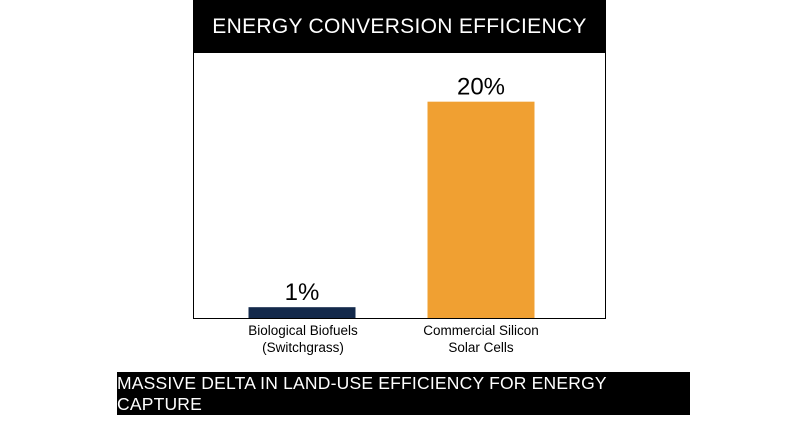 Image resolution: width=800 pixels, height=447 pixels. What do you see at coordinates (481, 347) in the screenshot?
I see `category-label-solar-line2: Solar Cells` at bounding box center [481, 347].